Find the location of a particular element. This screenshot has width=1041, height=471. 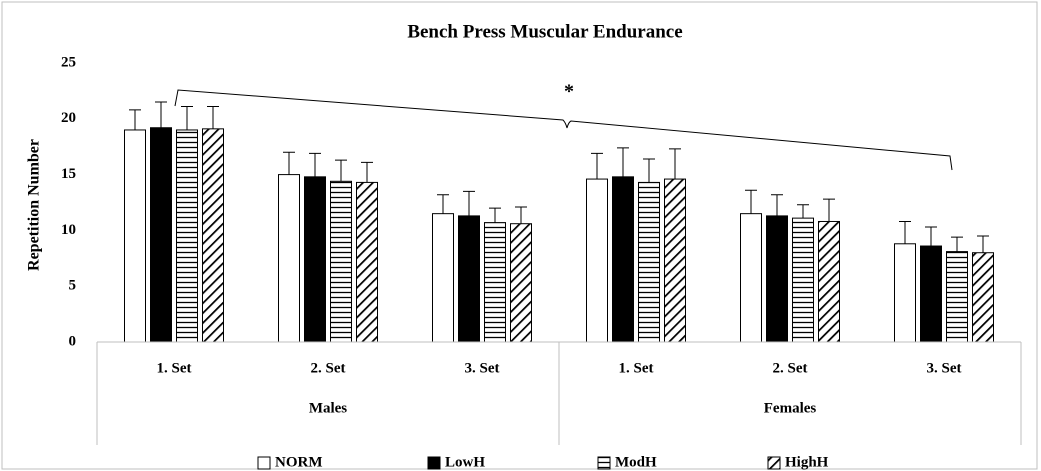

y-tick-label: 0 is located at coordinates (73, 341).